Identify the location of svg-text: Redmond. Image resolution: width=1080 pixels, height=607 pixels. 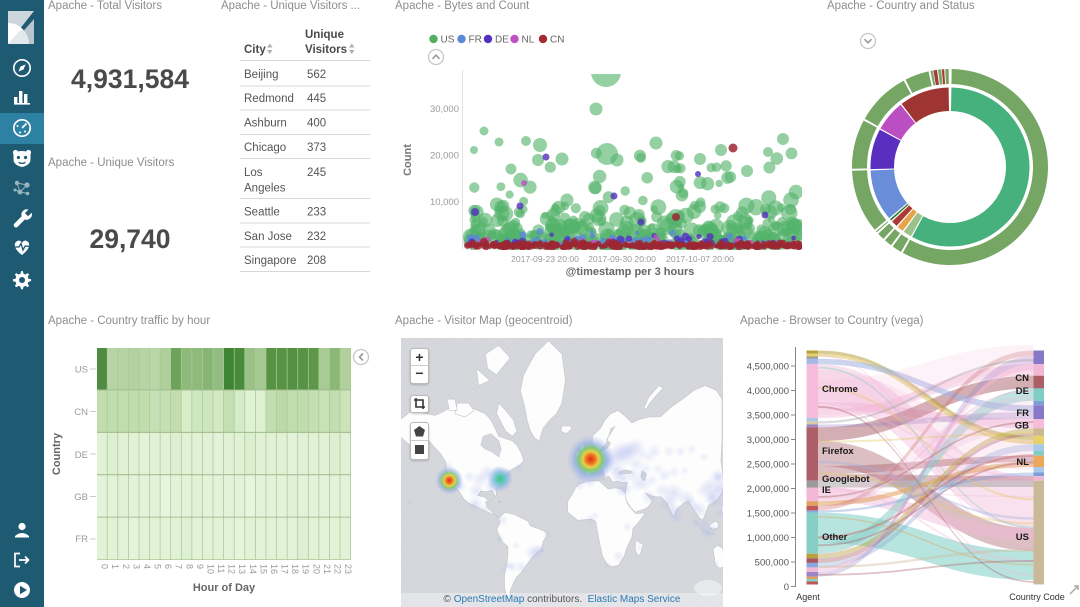
(269, 99).